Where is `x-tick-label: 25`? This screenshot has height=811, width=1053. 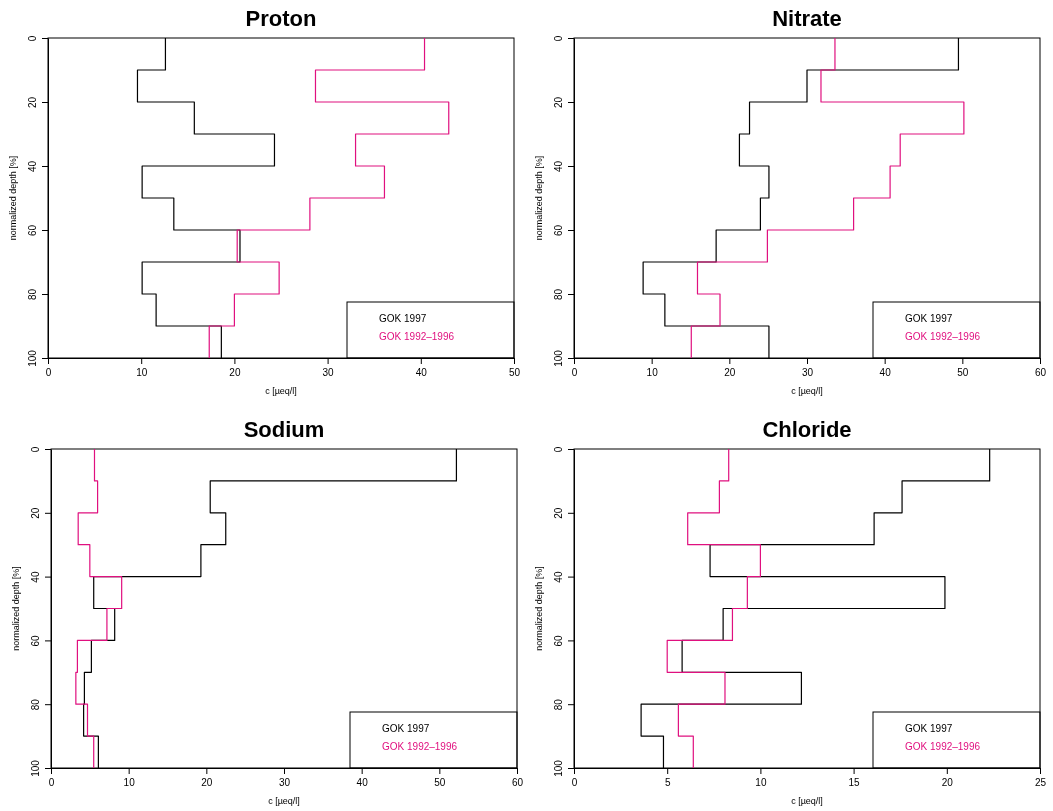 x-tick-label: 25 is located at coordinates (1040, 782).